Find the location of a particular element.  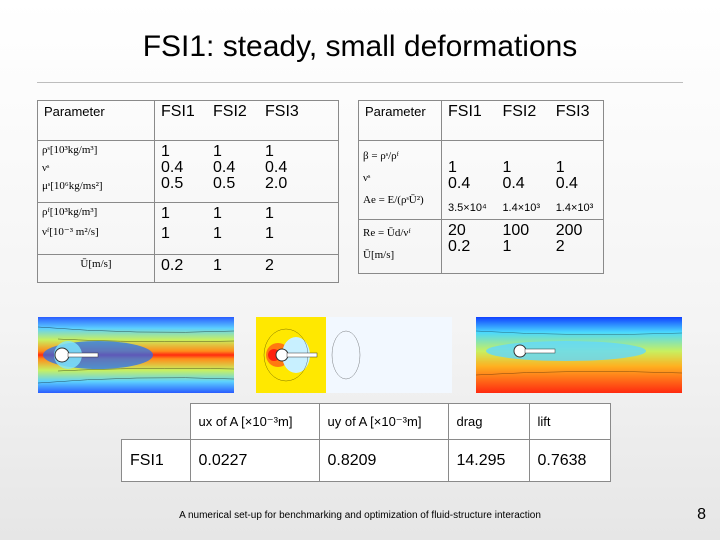

symbol: Ū[m/s] is located at coordinates (379, 255).